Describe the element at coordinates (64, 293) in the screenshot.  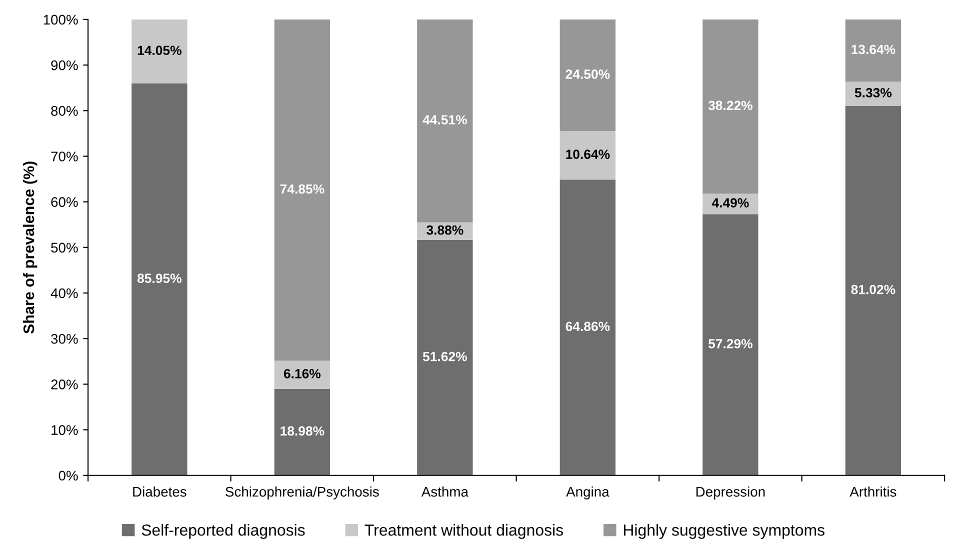
I see `y-tick-label: 40%` at that location.